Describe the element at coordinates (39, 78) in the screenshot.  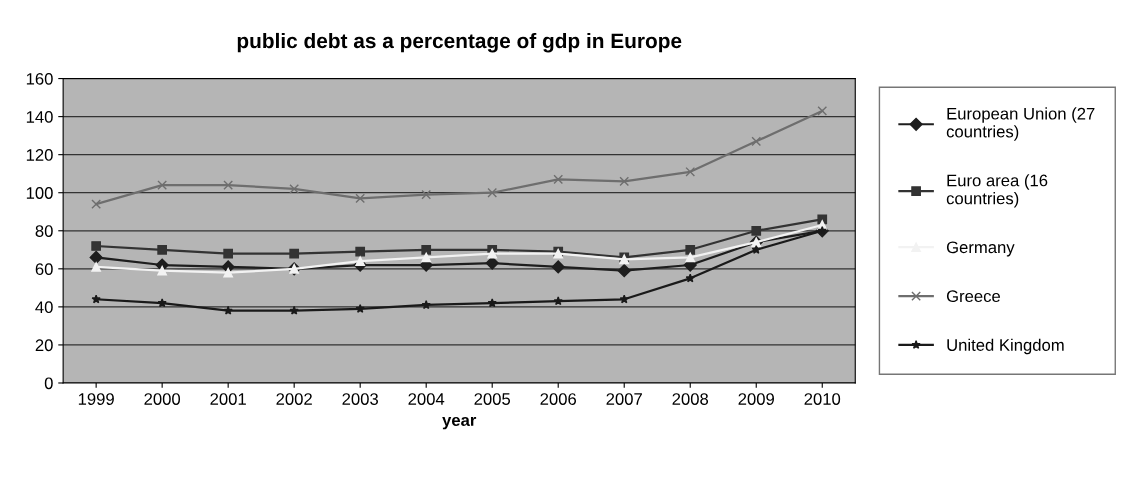
I see `y-tick-label: 160` at that location.